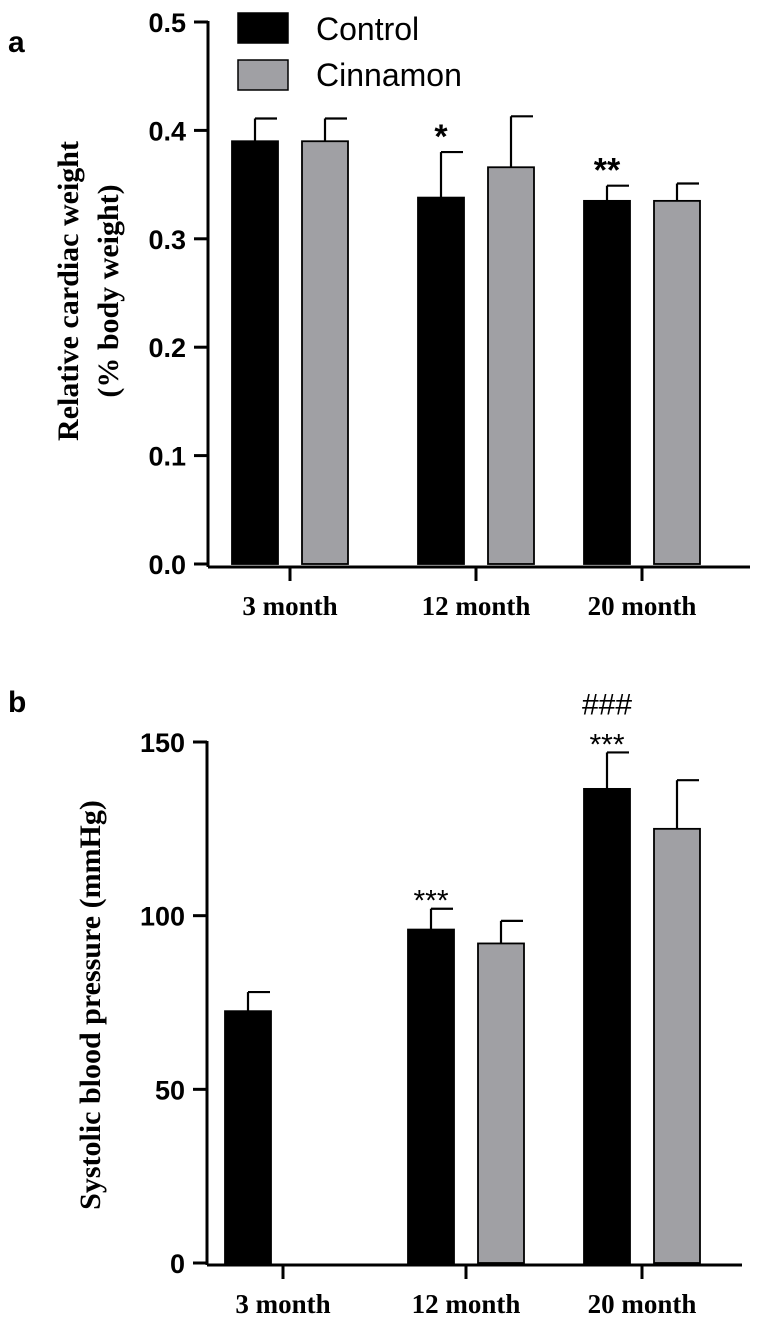 The width and height of the screenshot is (759, 1328). Describe the element at coordinates (162, 743) in the screenshot. I see `y-tick-label: 150` at that location.